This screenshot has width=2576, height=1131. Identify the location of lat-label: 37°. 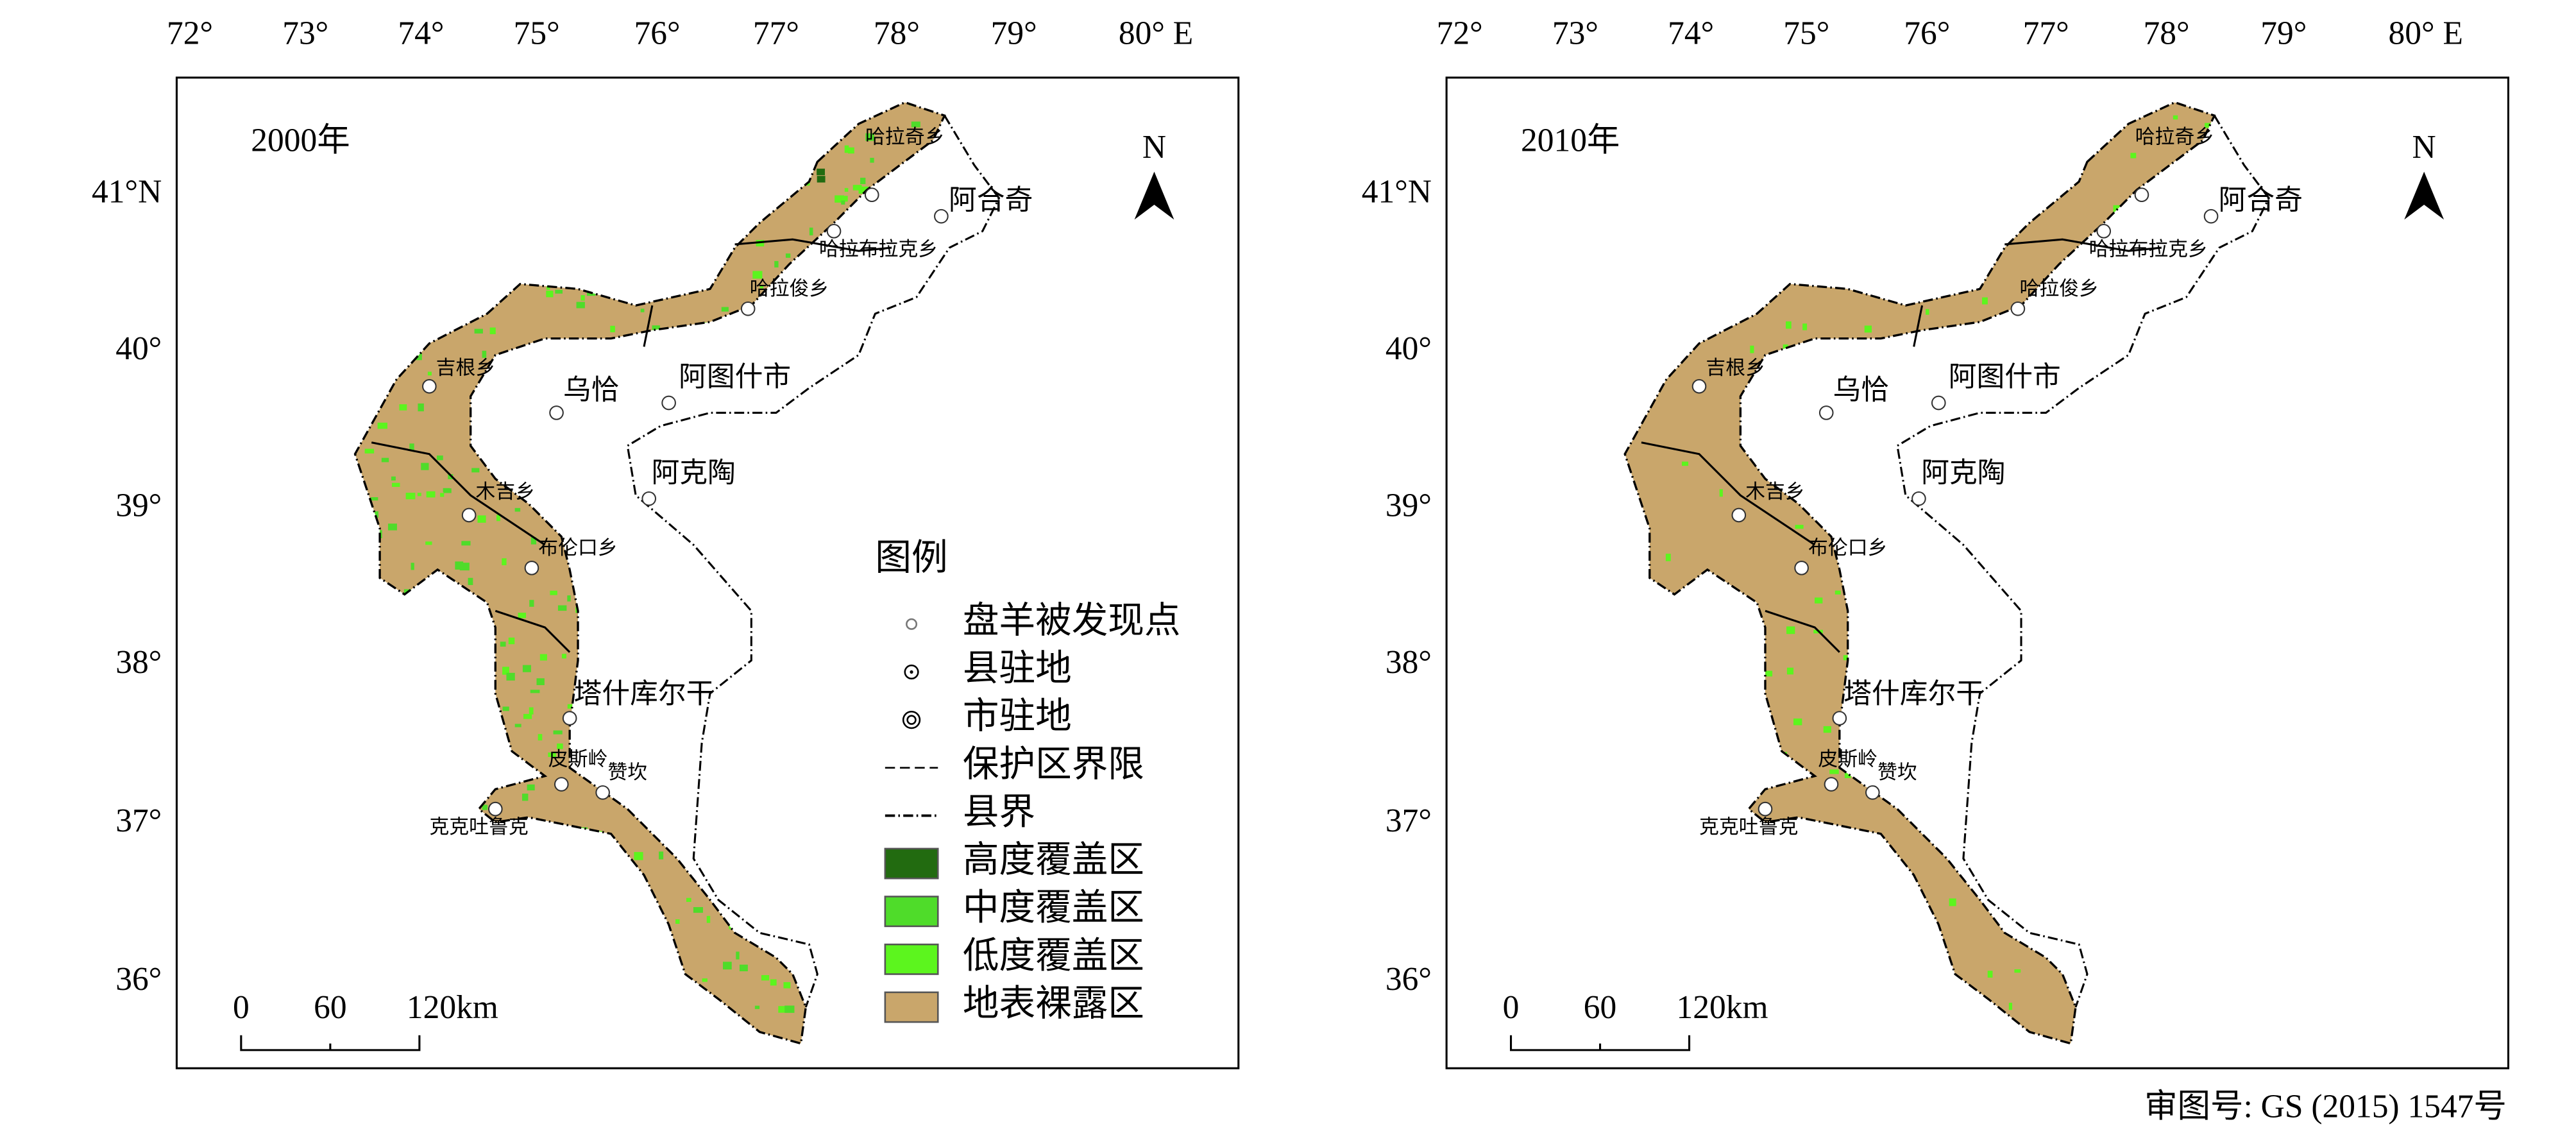
(138, 821).